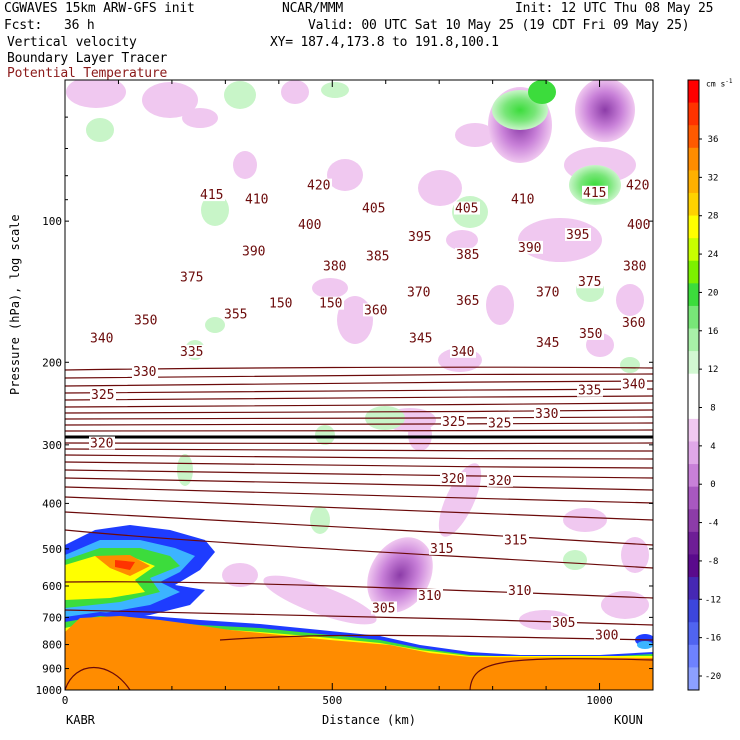 This screenshot has width=740, height=740. I want to click on x-tick-label: 0, so click(65, 700).